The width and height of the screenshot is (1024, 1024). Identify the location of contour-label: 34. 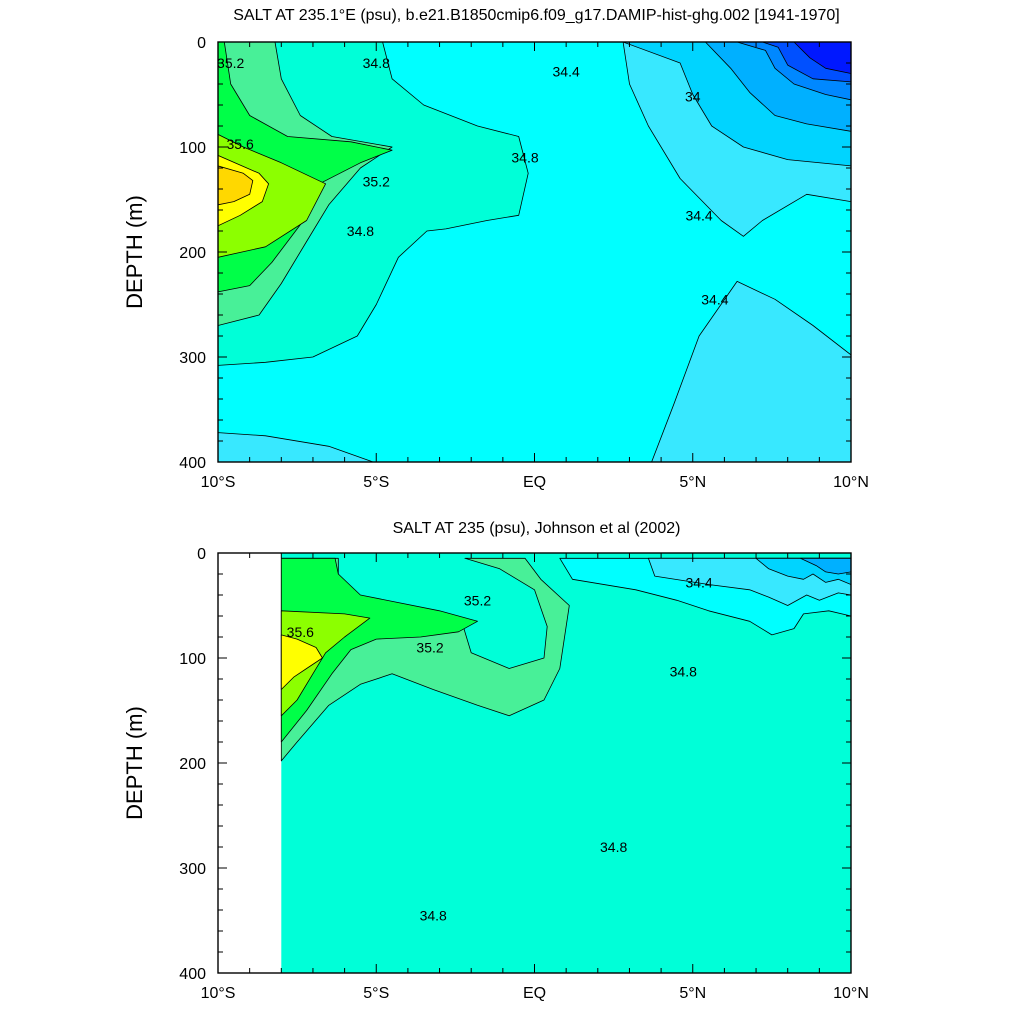
(693, 97).